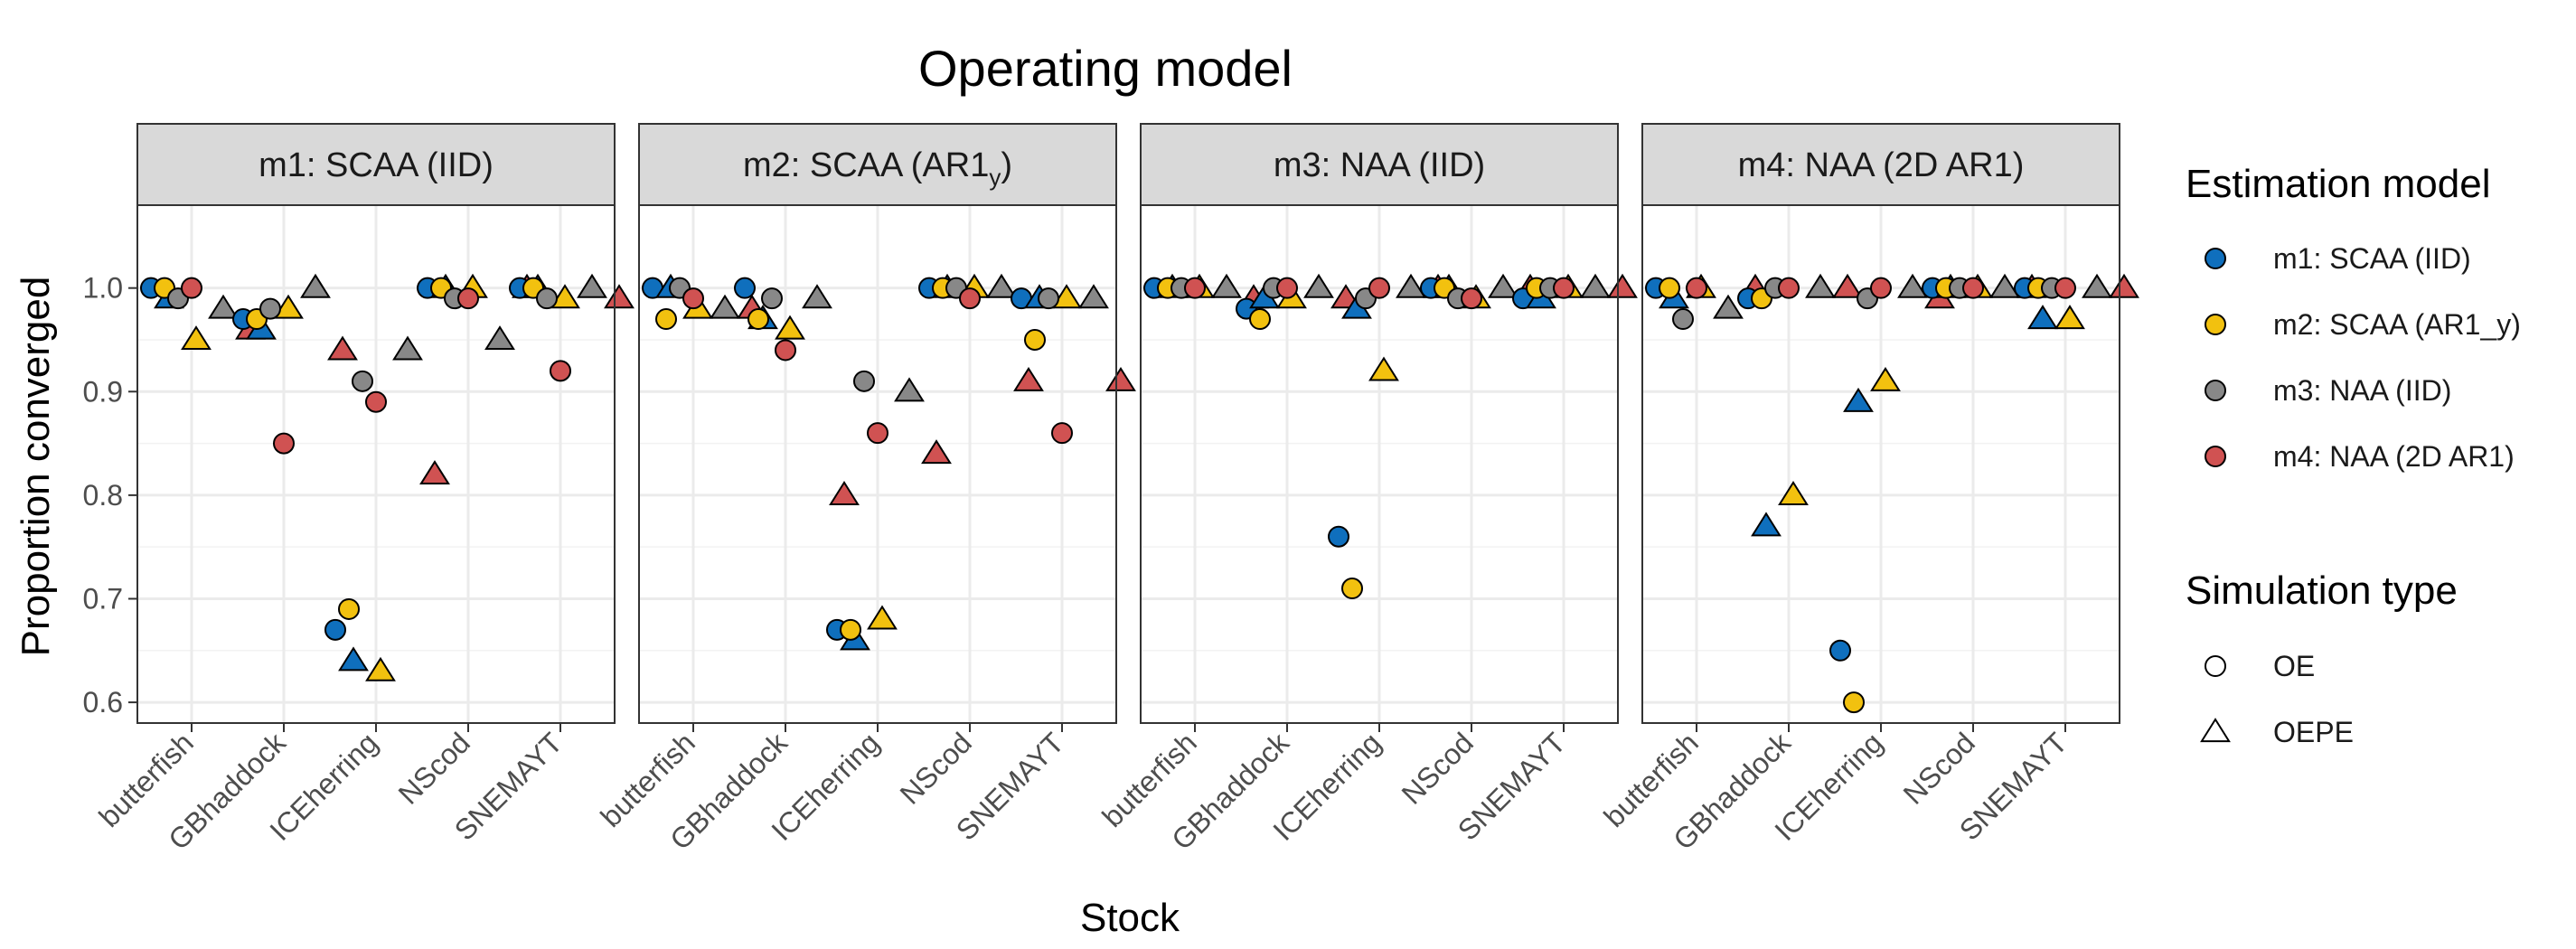 This screenshot has width=2576, height=949. What do you see at coordinates (1028, 379) in the screenshot?
I see `point-oepe-m4-NScod` at bounding box center [1028, 379].